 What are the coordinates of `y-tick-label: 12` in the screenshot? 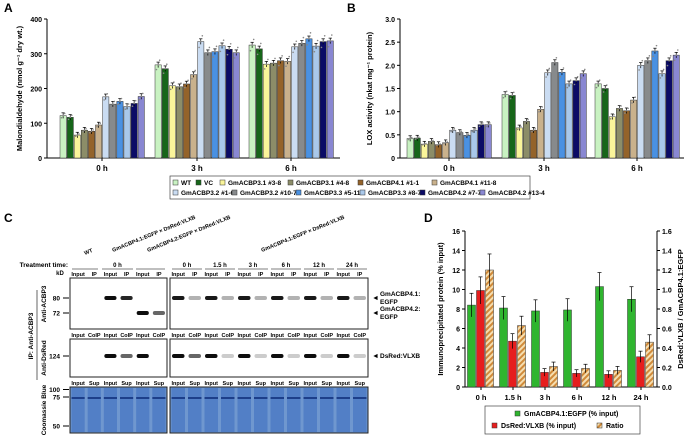 It's located at (456, 271).